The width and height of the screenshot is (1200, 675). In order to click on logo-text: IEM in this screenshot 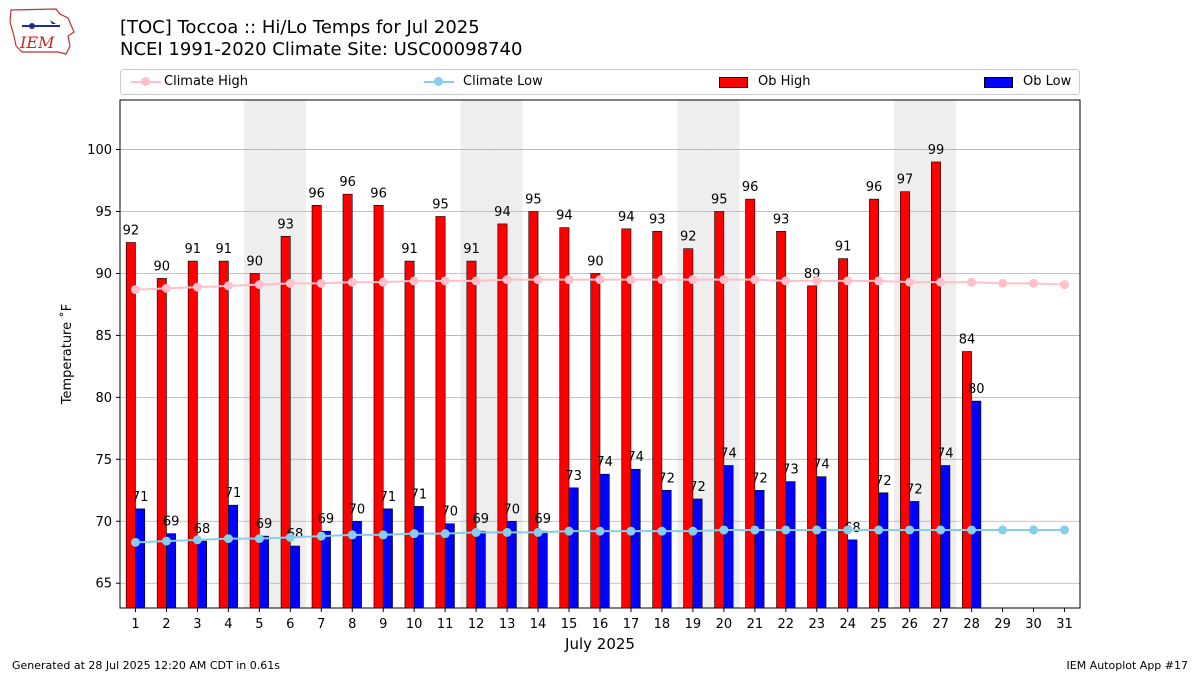, I will do `click(37, 42)`.